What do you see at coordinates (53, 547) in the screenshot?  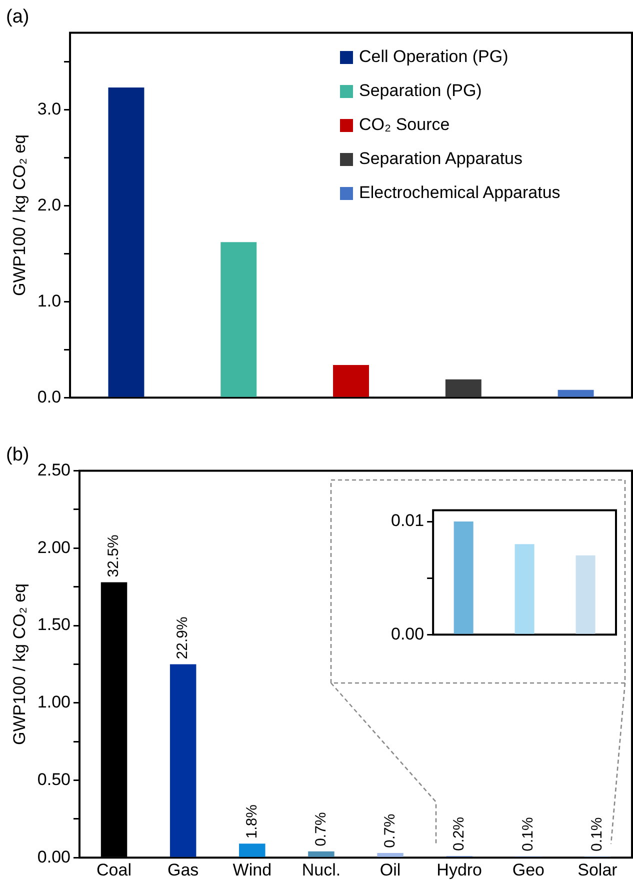 I see `y-tick-label: 2.00` at bounding box center [53, 547].